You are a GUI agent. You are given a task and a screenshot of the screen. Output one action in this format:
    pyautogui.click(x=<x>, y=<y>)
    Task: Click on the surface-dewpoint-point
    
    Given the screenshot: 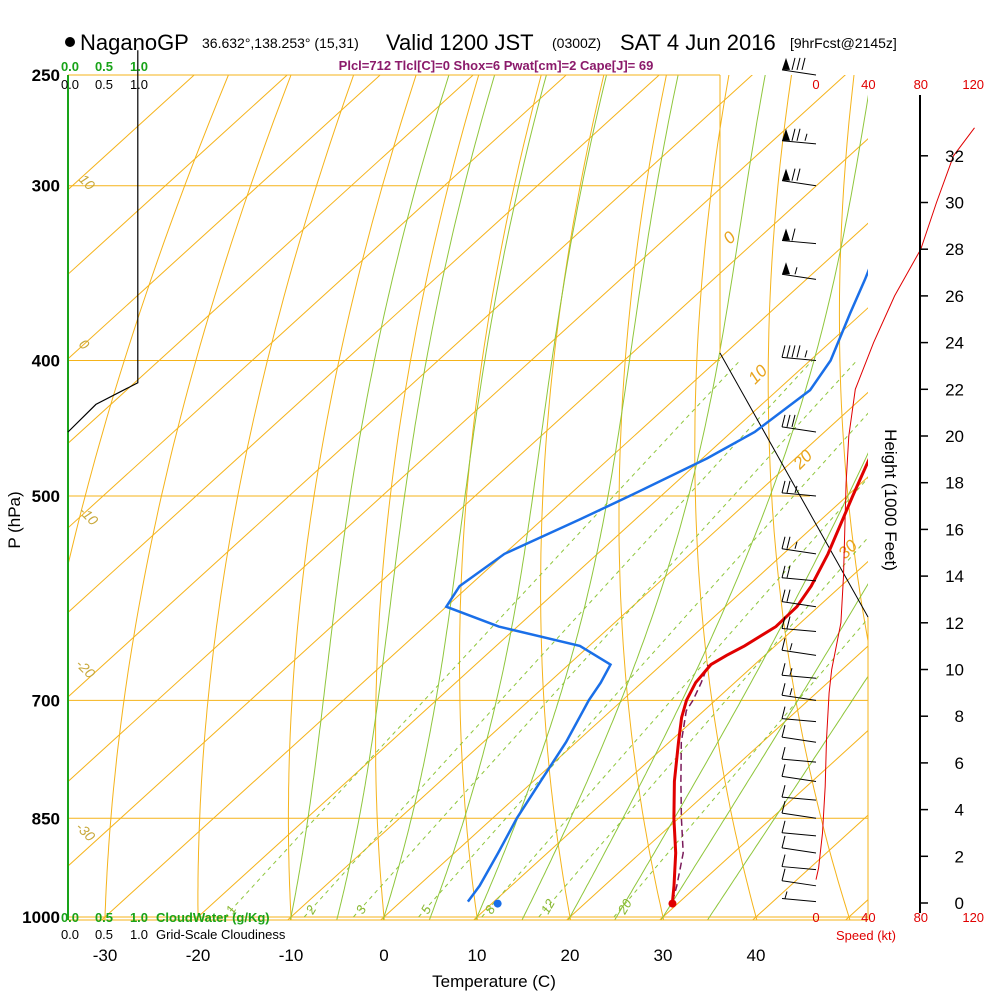 What is the action you would take?
    pyautogui.click(x=497, y=903)
    